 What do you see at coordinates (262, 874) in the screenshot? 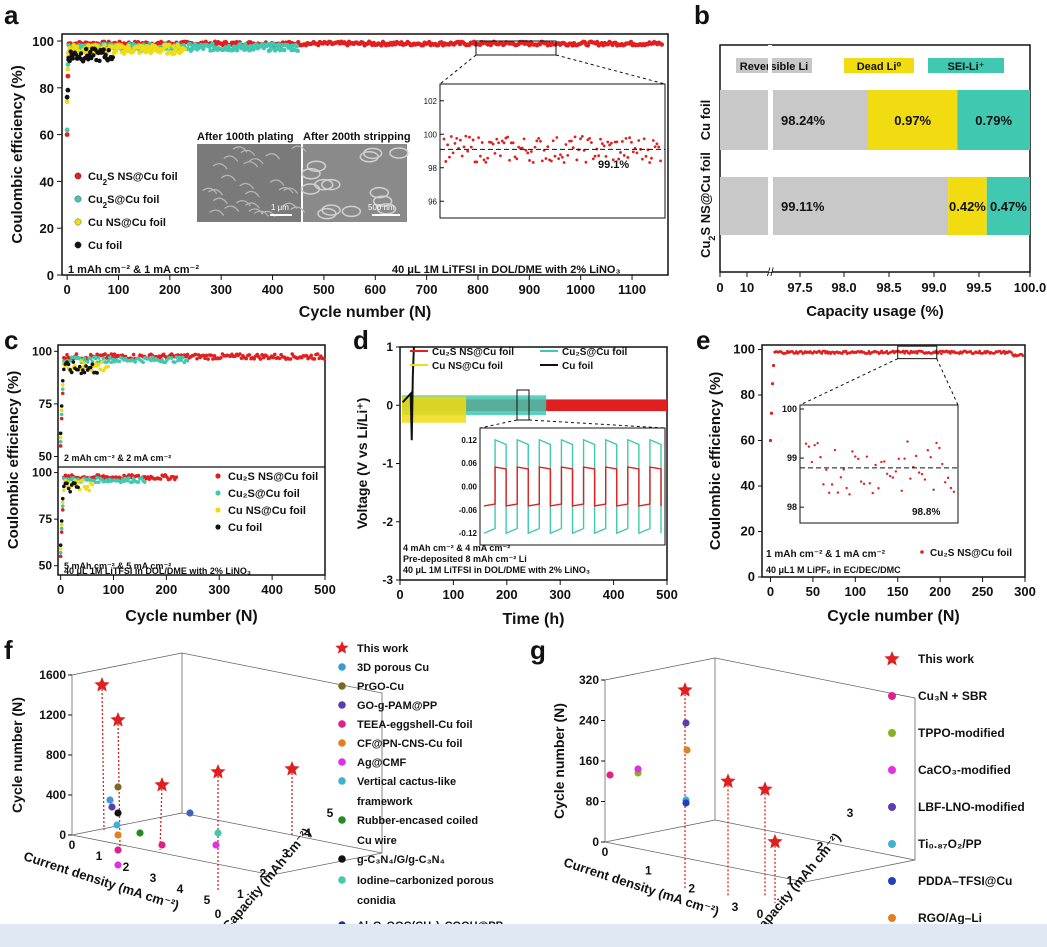
I see `z-tick-label: 2` at bounding box center [262, 874].